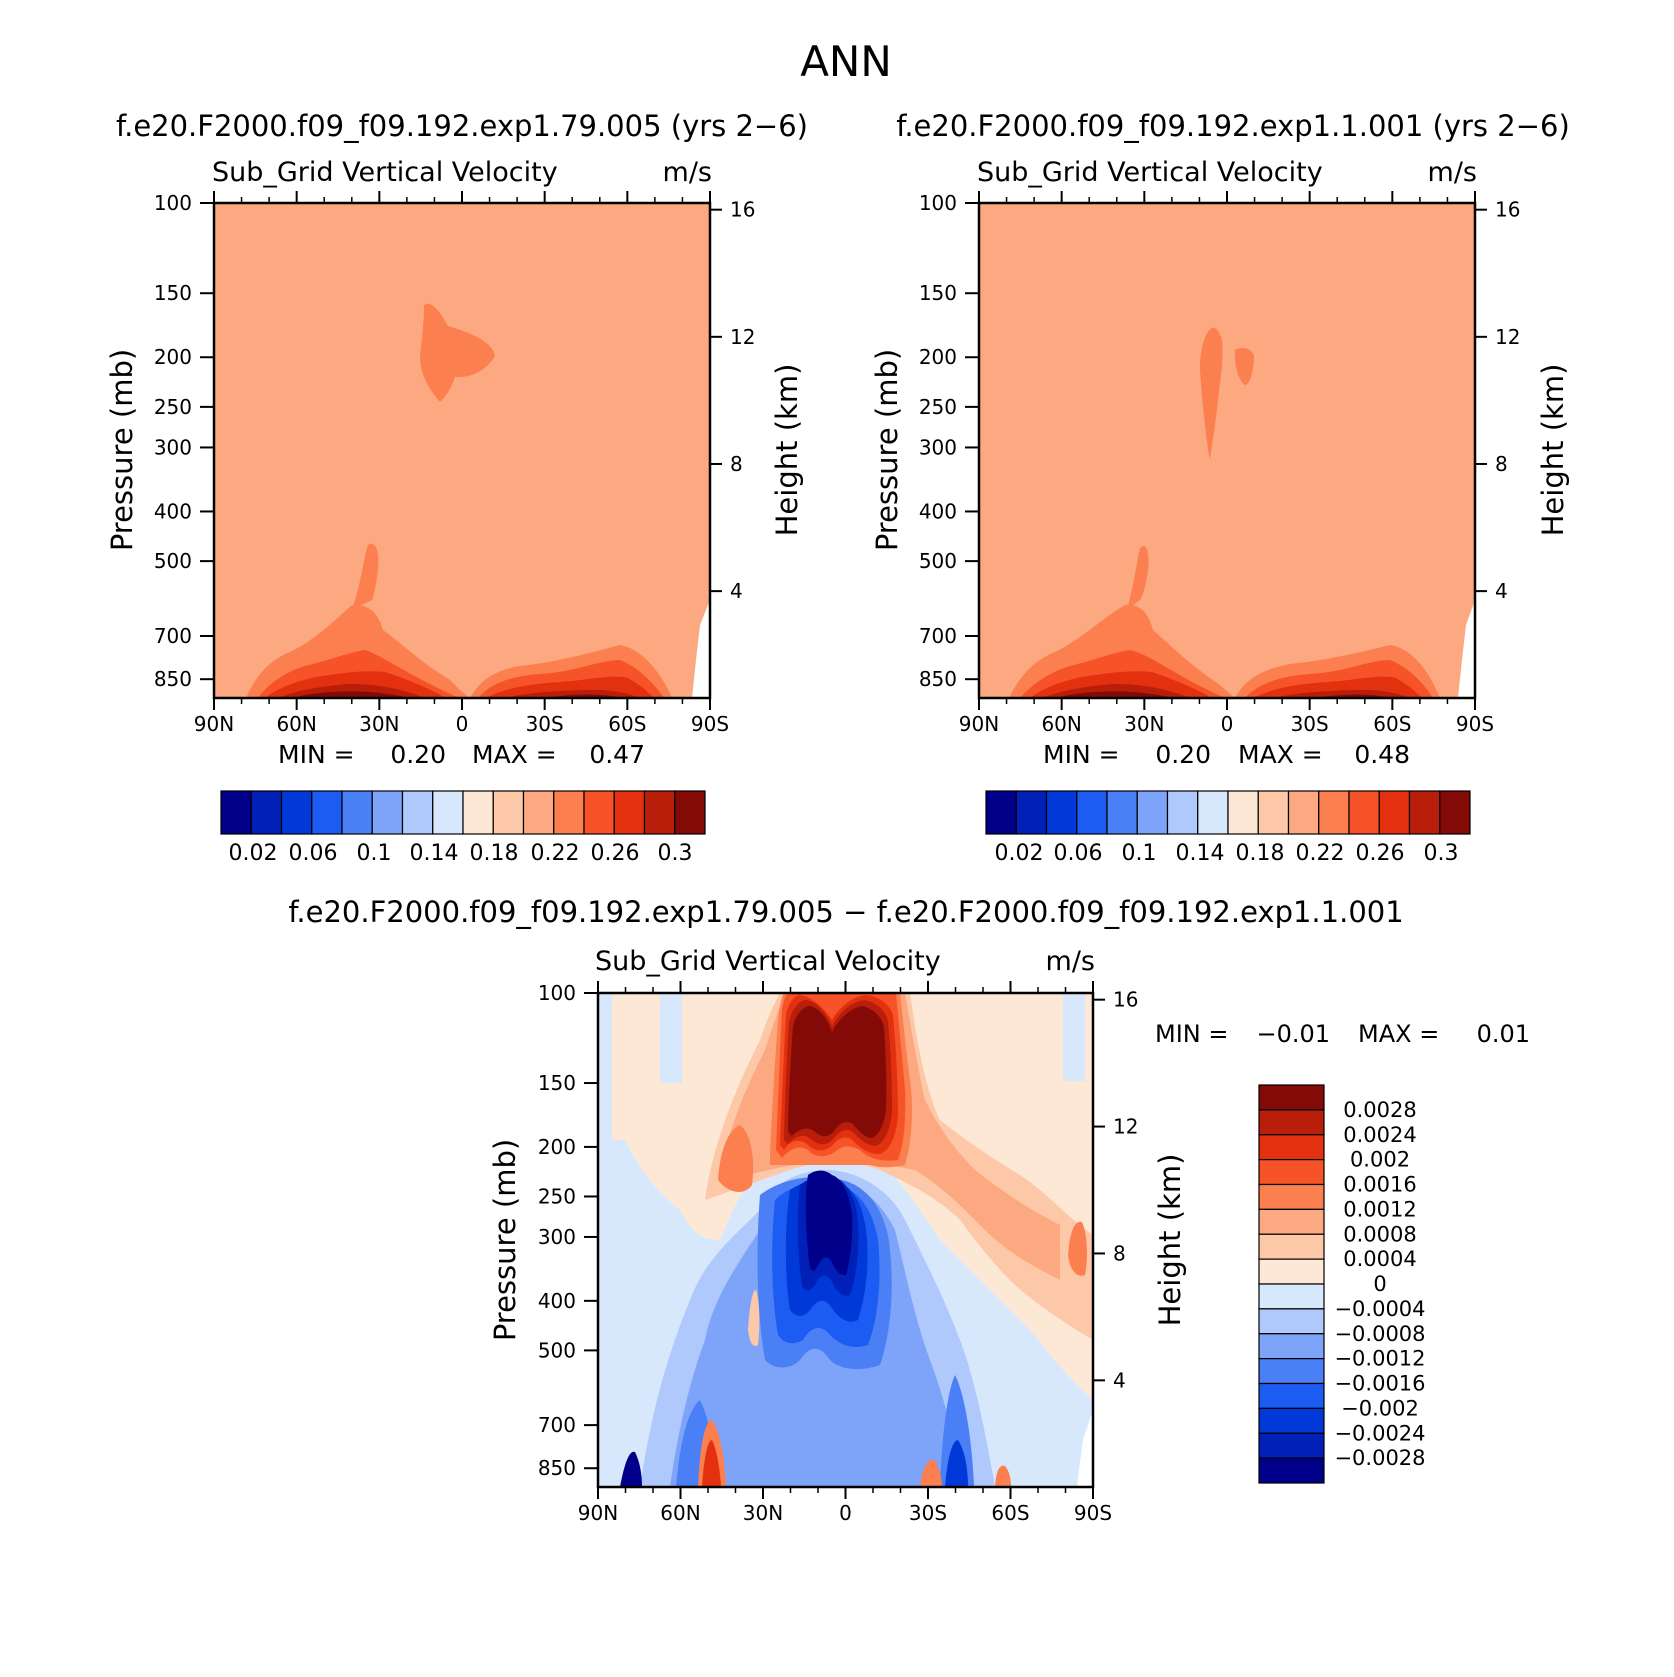 The image size is (1674, 1677). I want to click on lat-tick-label: 60N, so click(680, 1513).